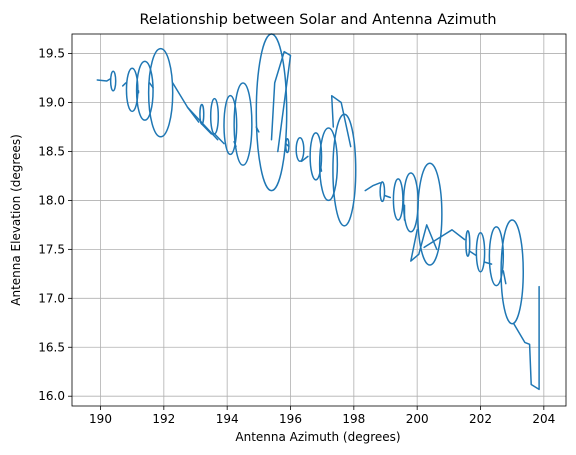 The height and width of the screenshot is (455, 576). What do you see at coordinates (163, 419) in the screenshot?
I see `x-tick-label: 192` at bounding box center [163, 419].